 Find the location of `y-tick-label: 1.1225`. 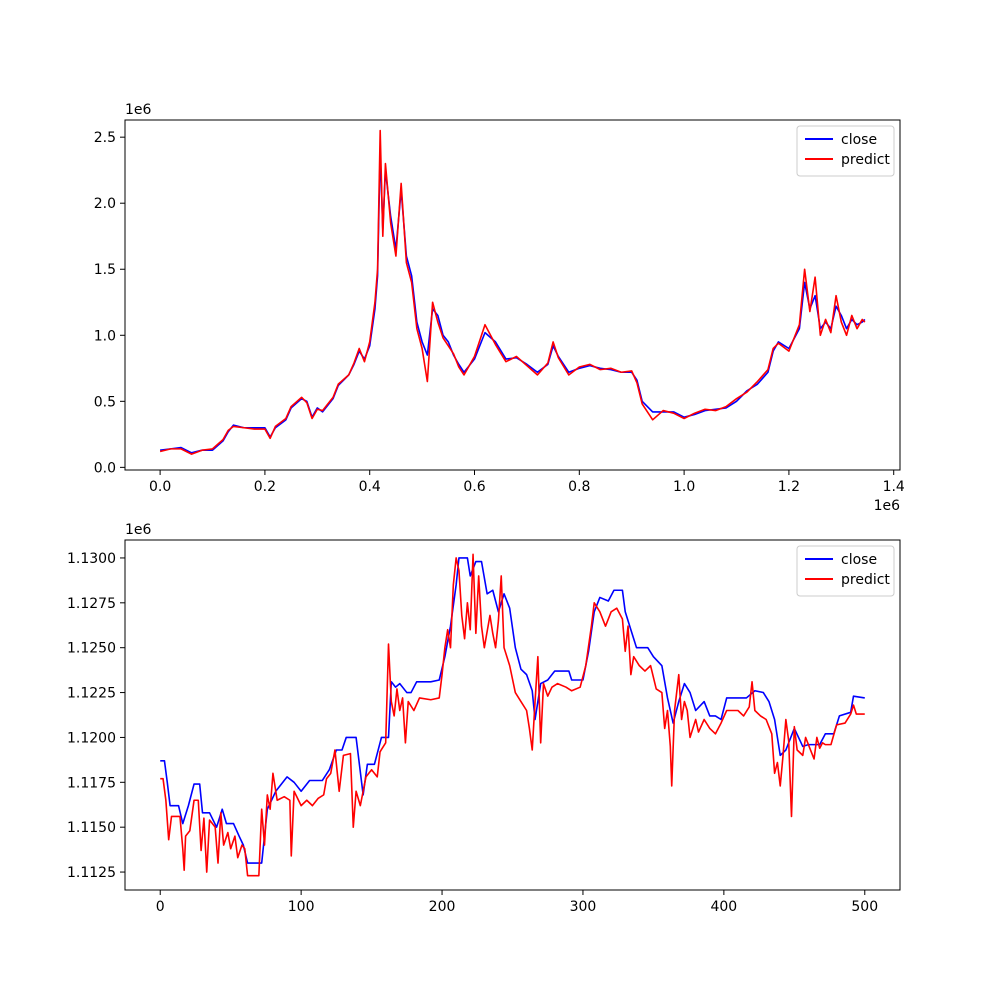

y-tick-label: 1.1225 is located at coordinates (91, 694).